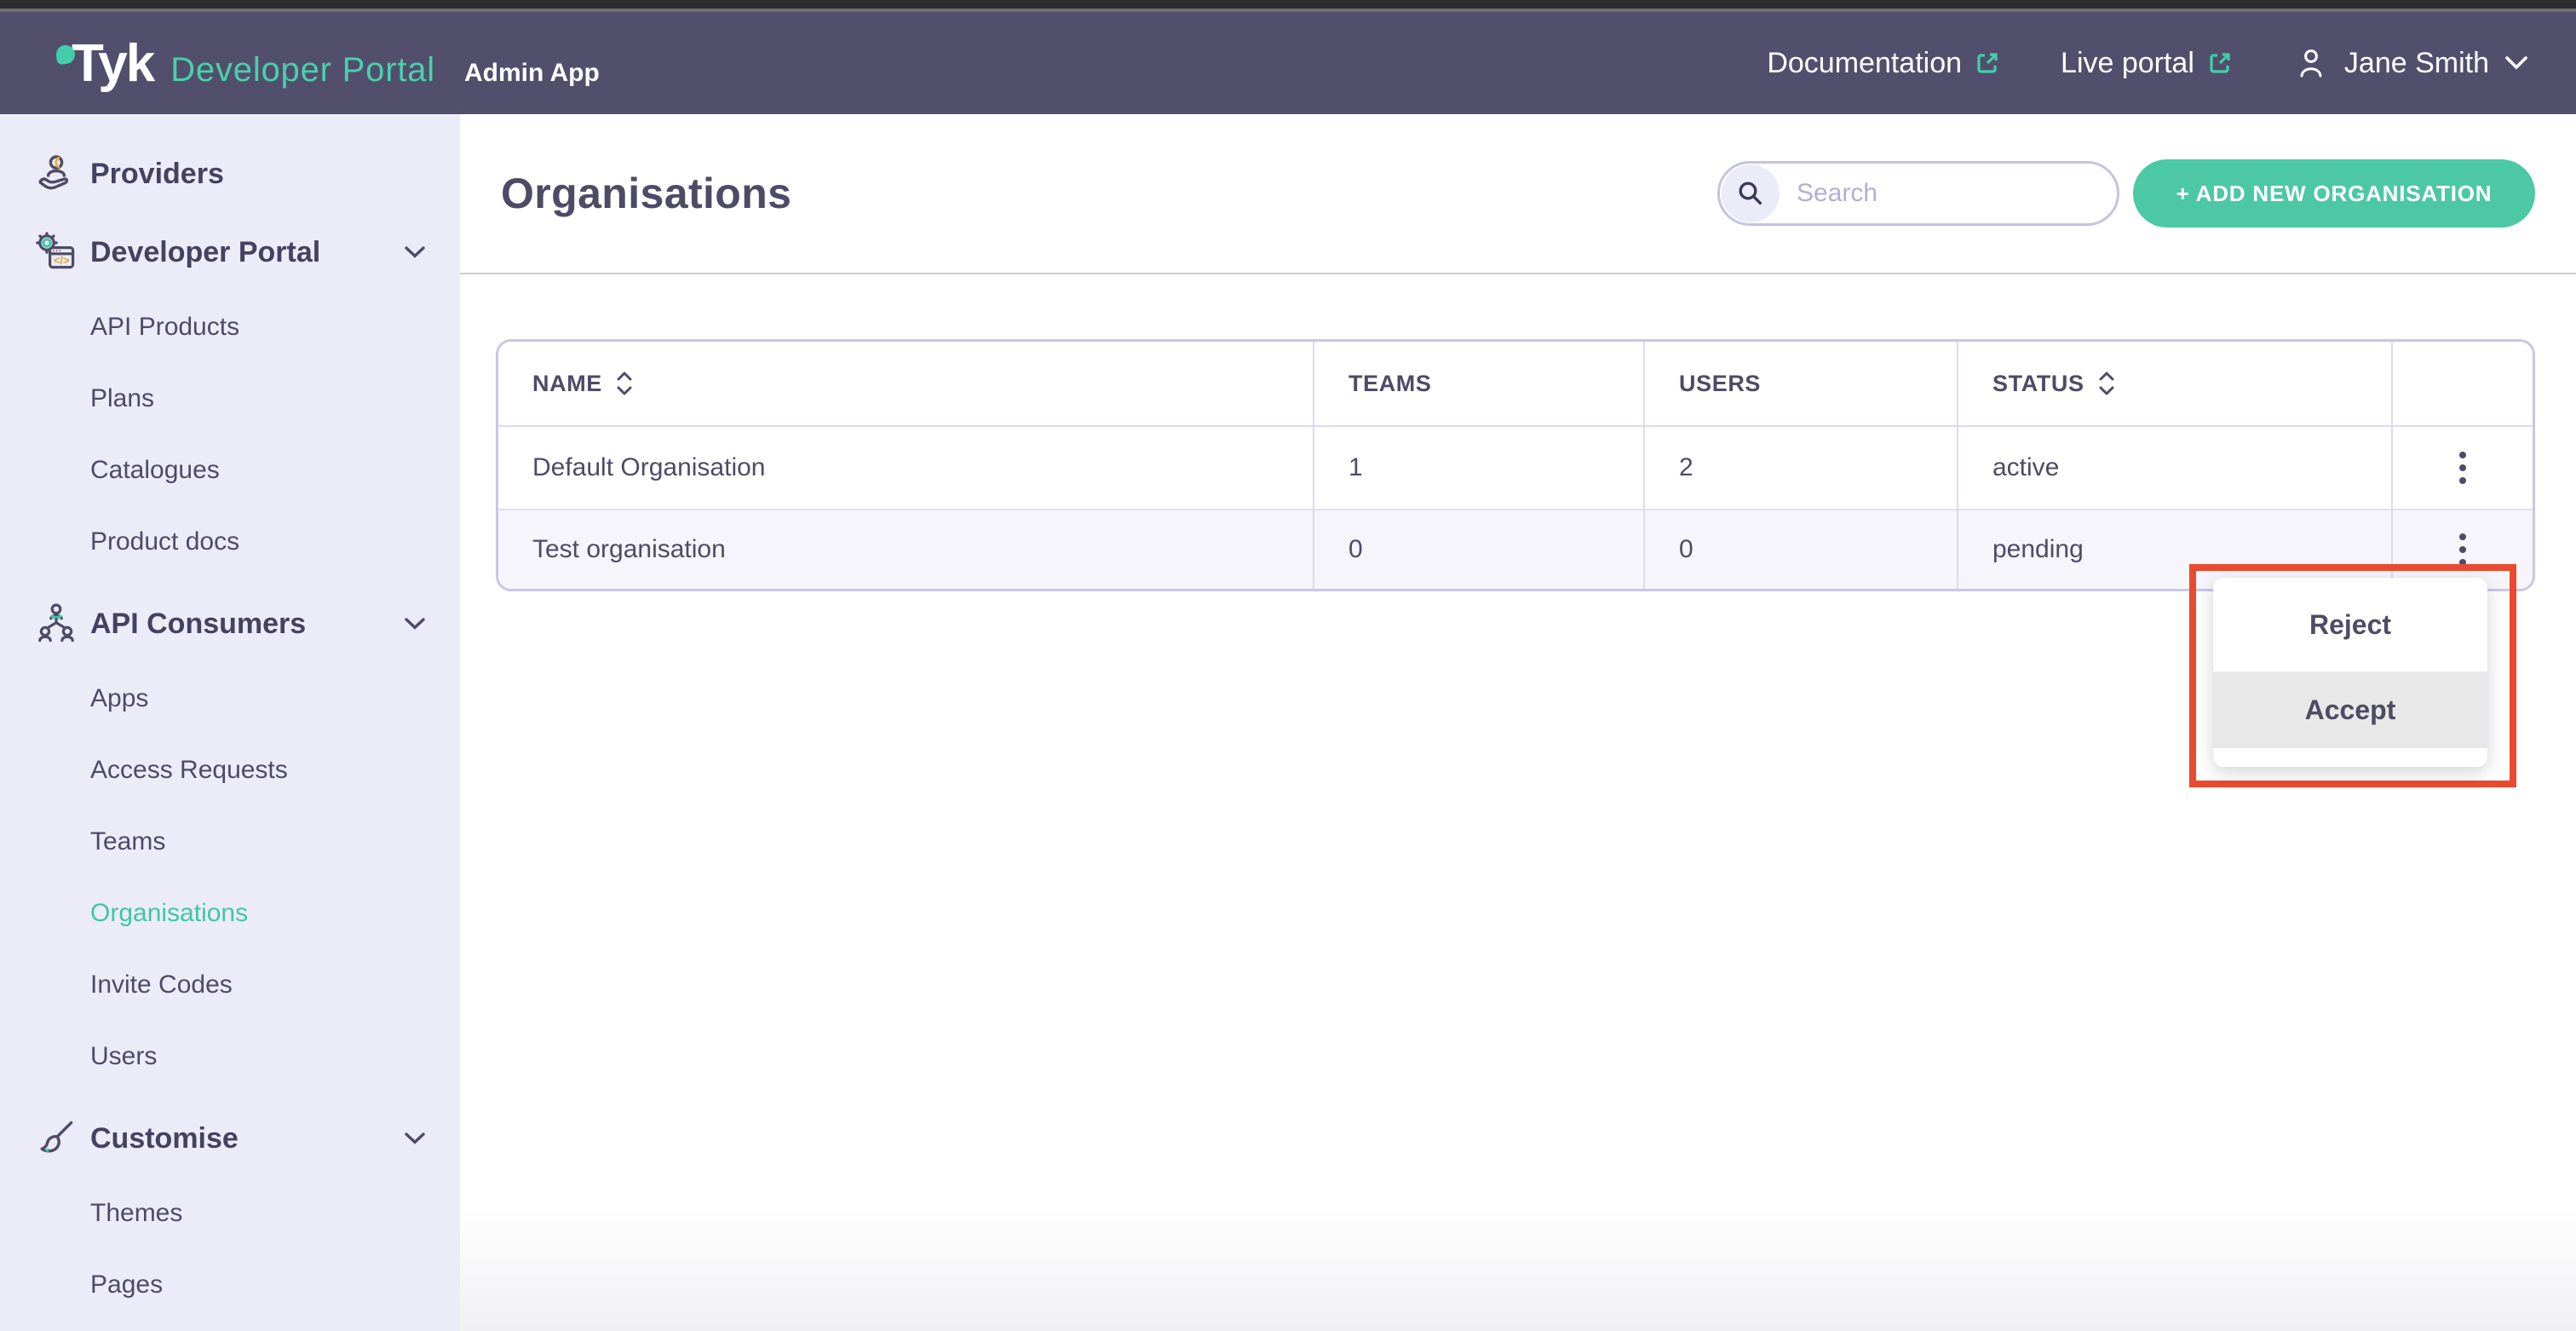 This screenshot has width=2576, height=1331. I want to click on status-badge: active, so click(2026, 467).